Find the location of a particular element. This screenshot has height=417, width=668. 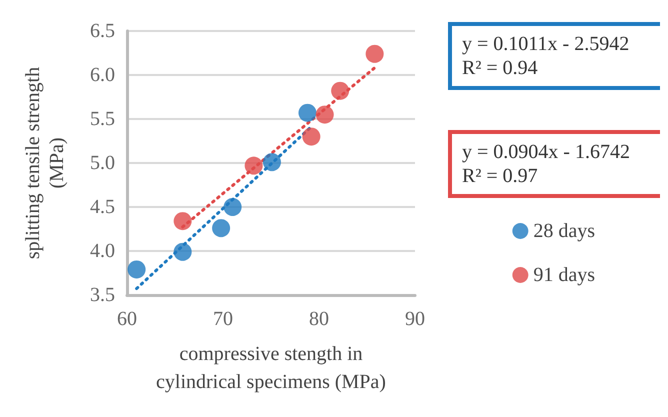

y-tick-label: 4.5 is located at coordinates (102, 207).